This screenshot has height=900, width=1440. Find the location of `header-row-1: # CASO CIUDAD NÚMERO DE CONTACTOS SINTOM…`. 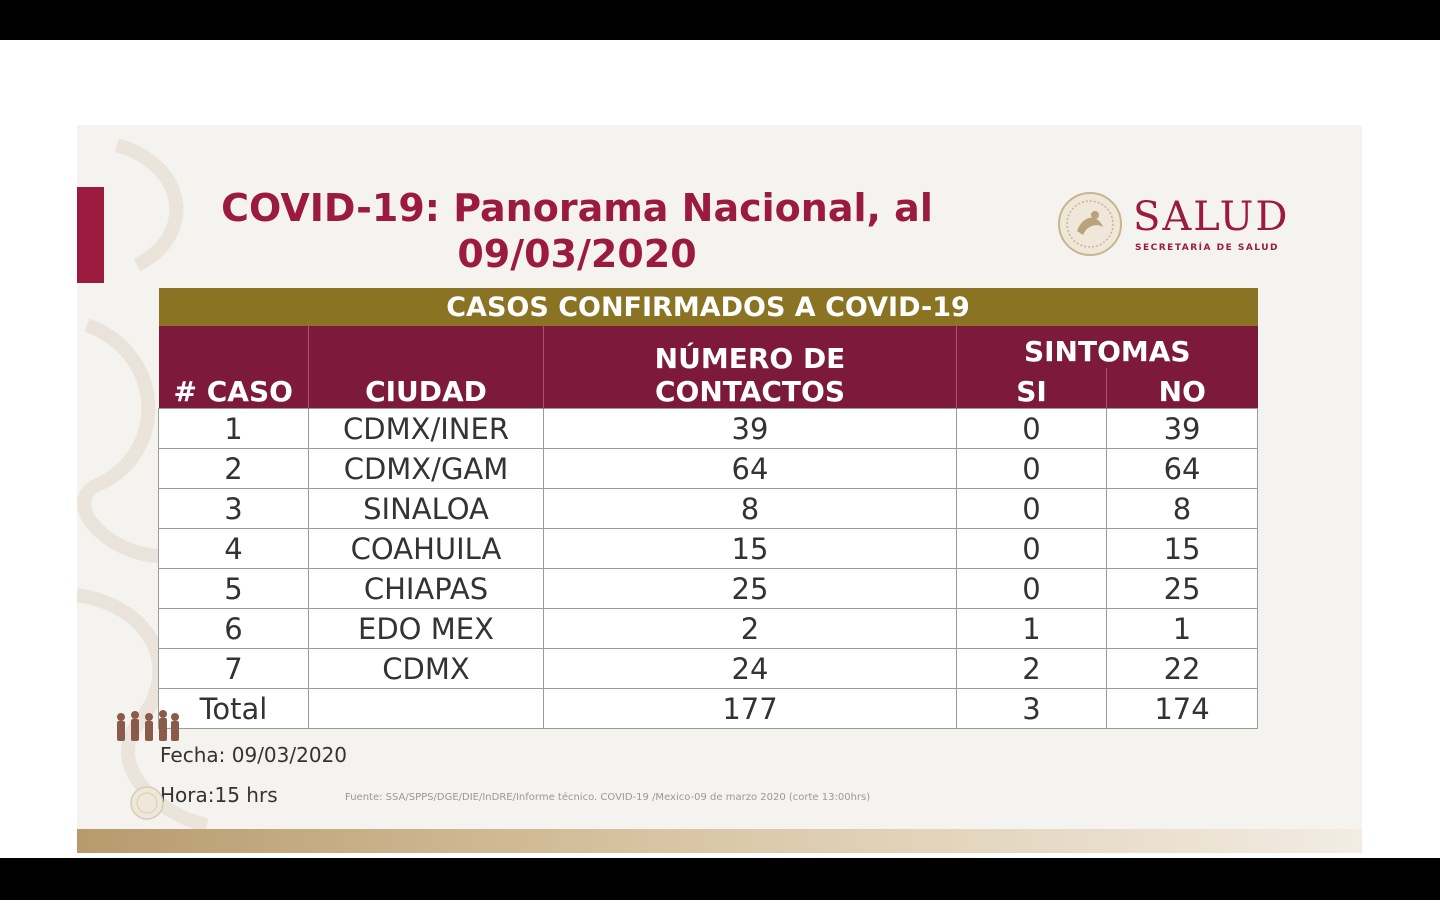

header-row-1: # CASO CIUDAD NÚMERO DE CONTACTOS SINTOM… is located at coordinates (708, 367).